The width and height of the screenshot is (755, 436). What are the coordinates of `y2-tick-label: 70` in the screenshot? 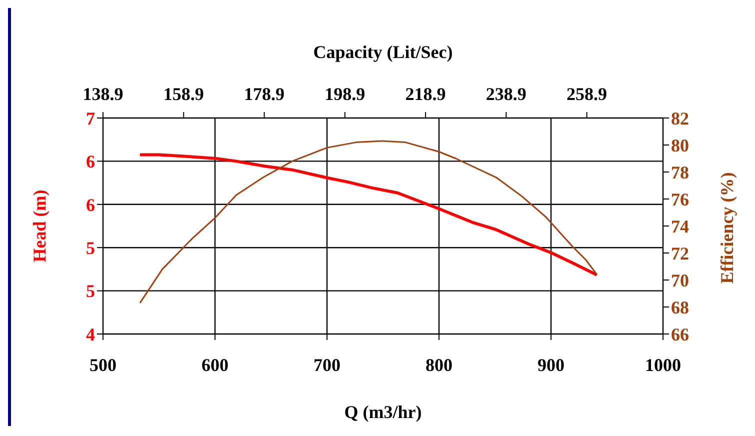 It's located at (680, 280).